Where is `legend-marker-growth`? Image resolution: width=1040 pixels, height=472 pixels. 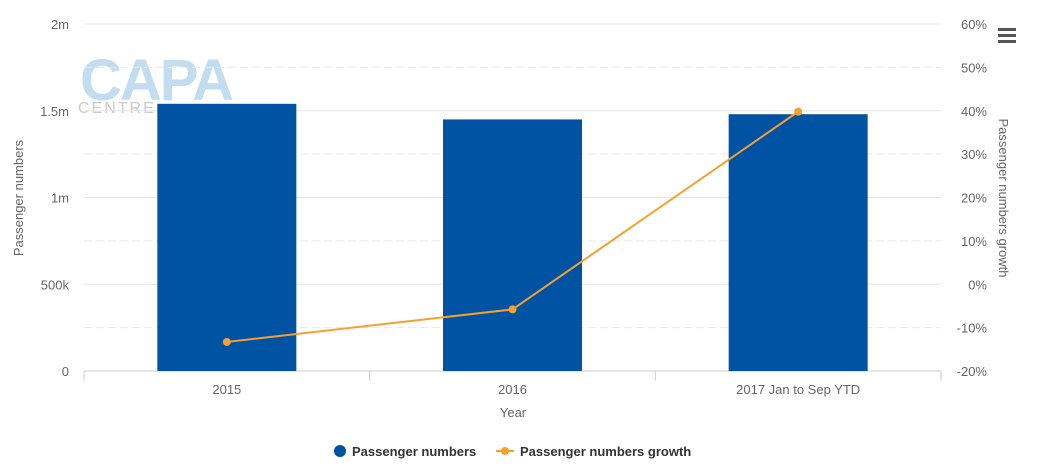 legend-marker-growth is located at coordinates (505, 451).